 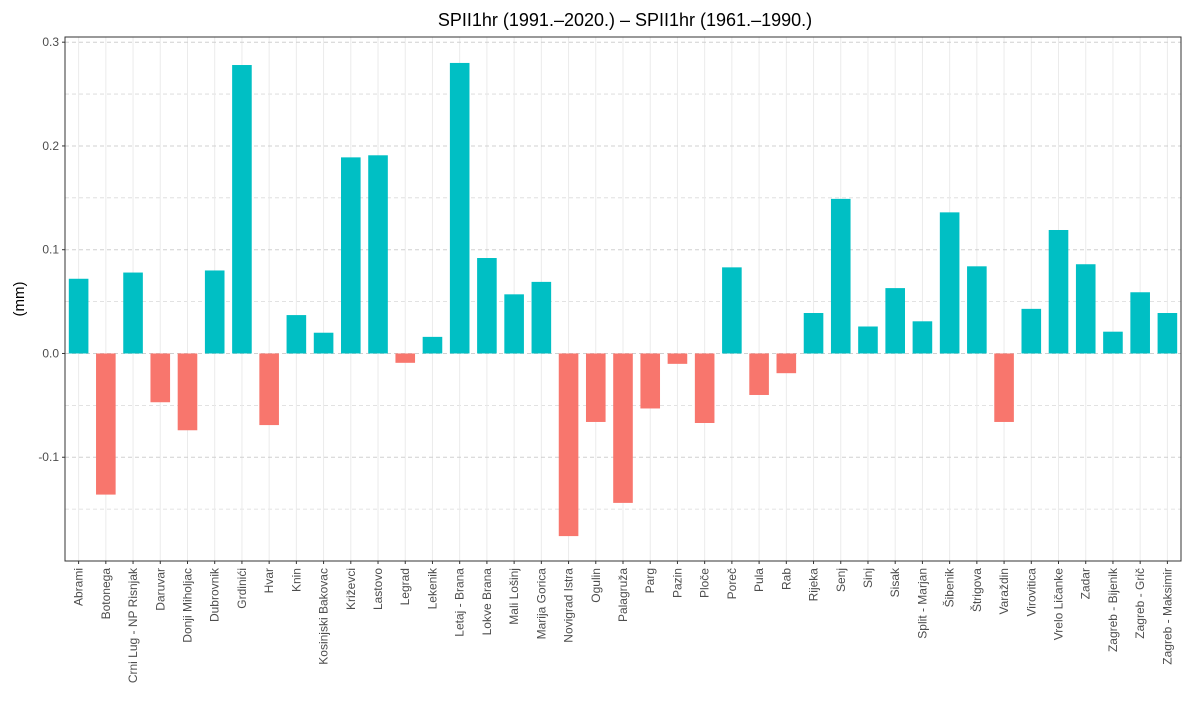 What do you see at coordinates (1167, 616) in the screenshot?
I see `x-tick-label: Zagreb - Maksimir` at bounding box center [1167, 616].